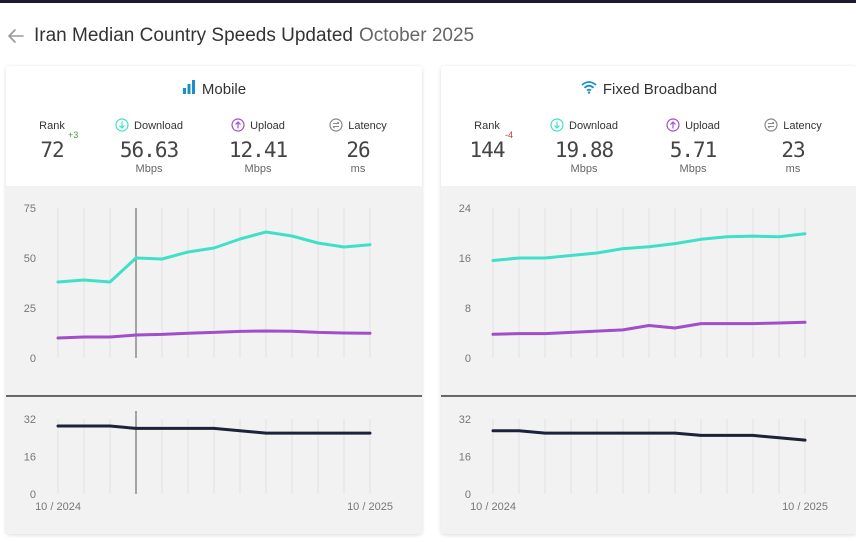 Image resolution: width=856 pixels, height=542 pixels. What do you see at coordinates (793, 150) in the screenshot?
I see `latency-value: 23` at bounding box center [793, 150].